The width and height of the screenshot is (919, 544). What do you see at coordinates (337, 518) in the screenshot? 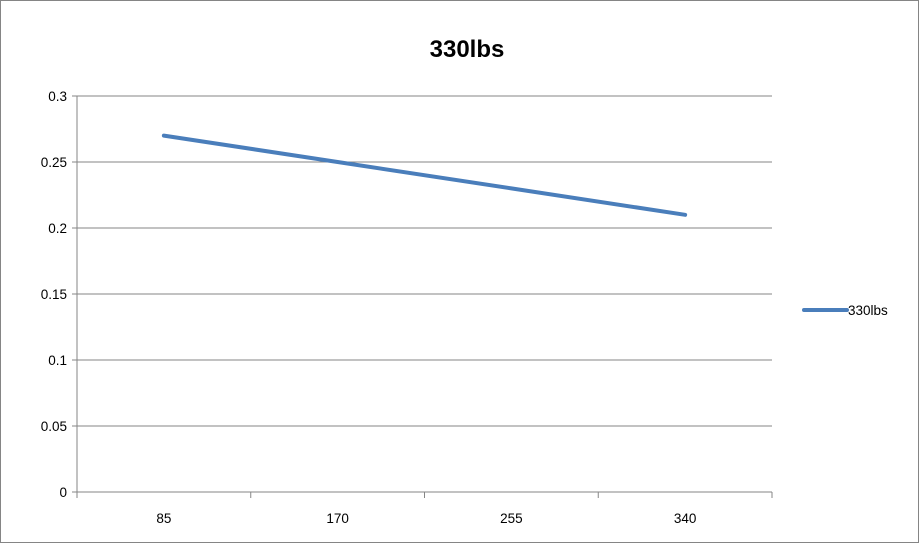
I see `x-tick-label: 170` at bounding box center [337, 518].